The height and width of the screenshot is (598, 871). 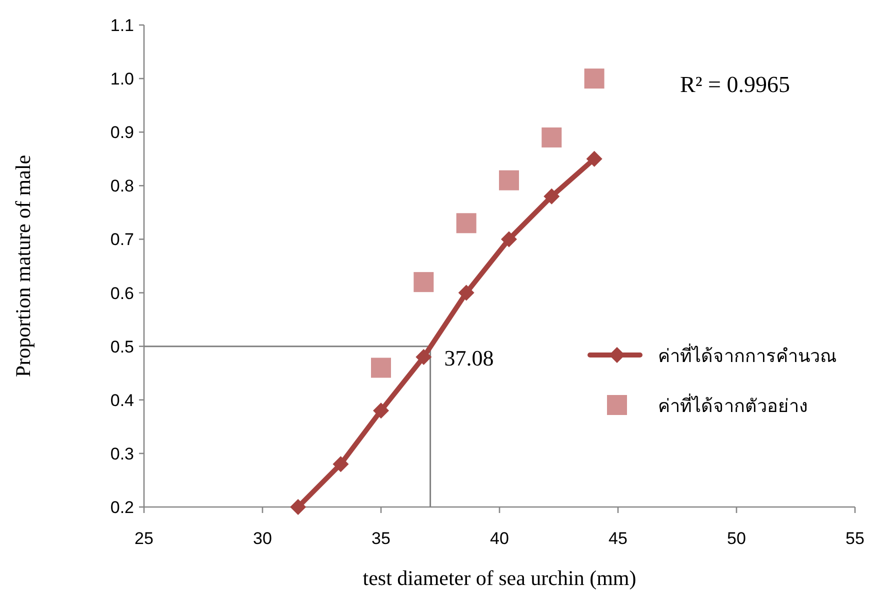 I want to click on x-tick-label: 40, so click(x=499, y=538).